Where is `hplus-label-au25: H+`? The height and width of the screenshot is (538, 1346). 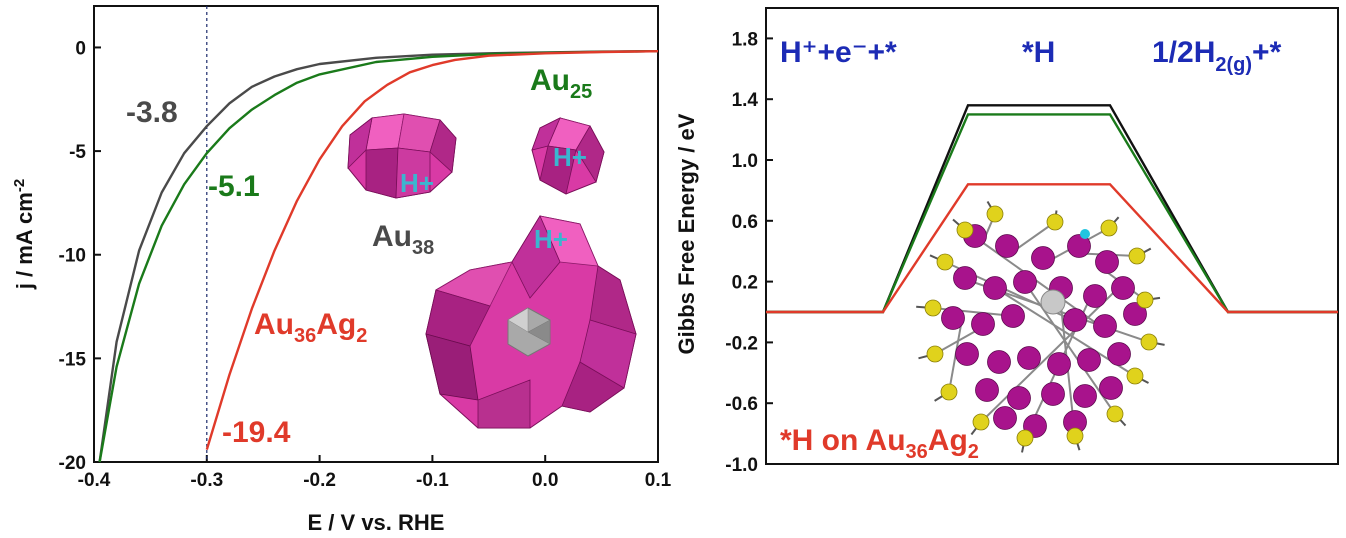 hplus-label-au25: H+ is located at coordinates (570, 157).